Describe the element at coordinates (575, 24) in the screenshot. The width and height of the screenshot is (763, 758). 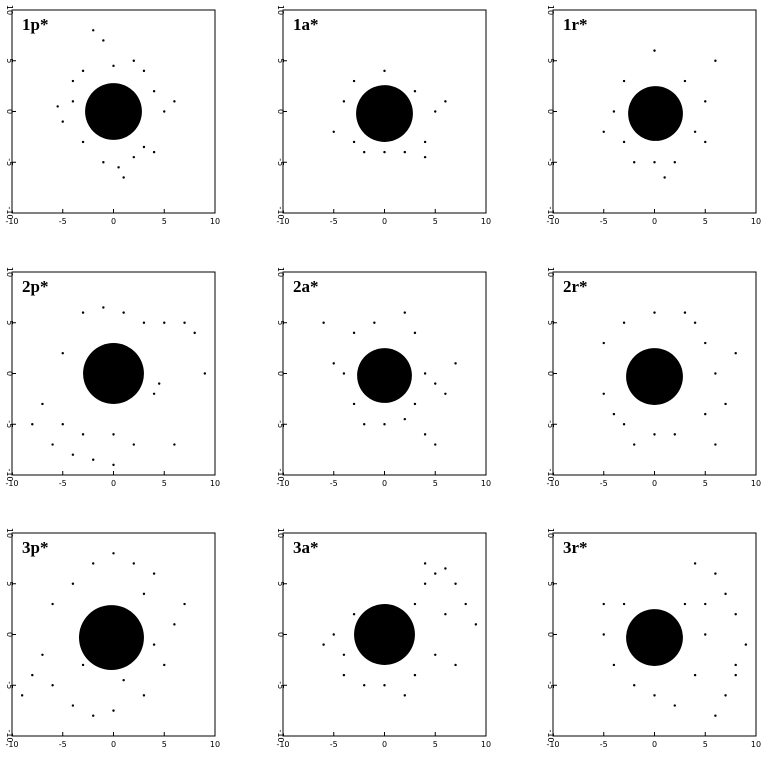
I see `panel-label: 1r*` at that location.